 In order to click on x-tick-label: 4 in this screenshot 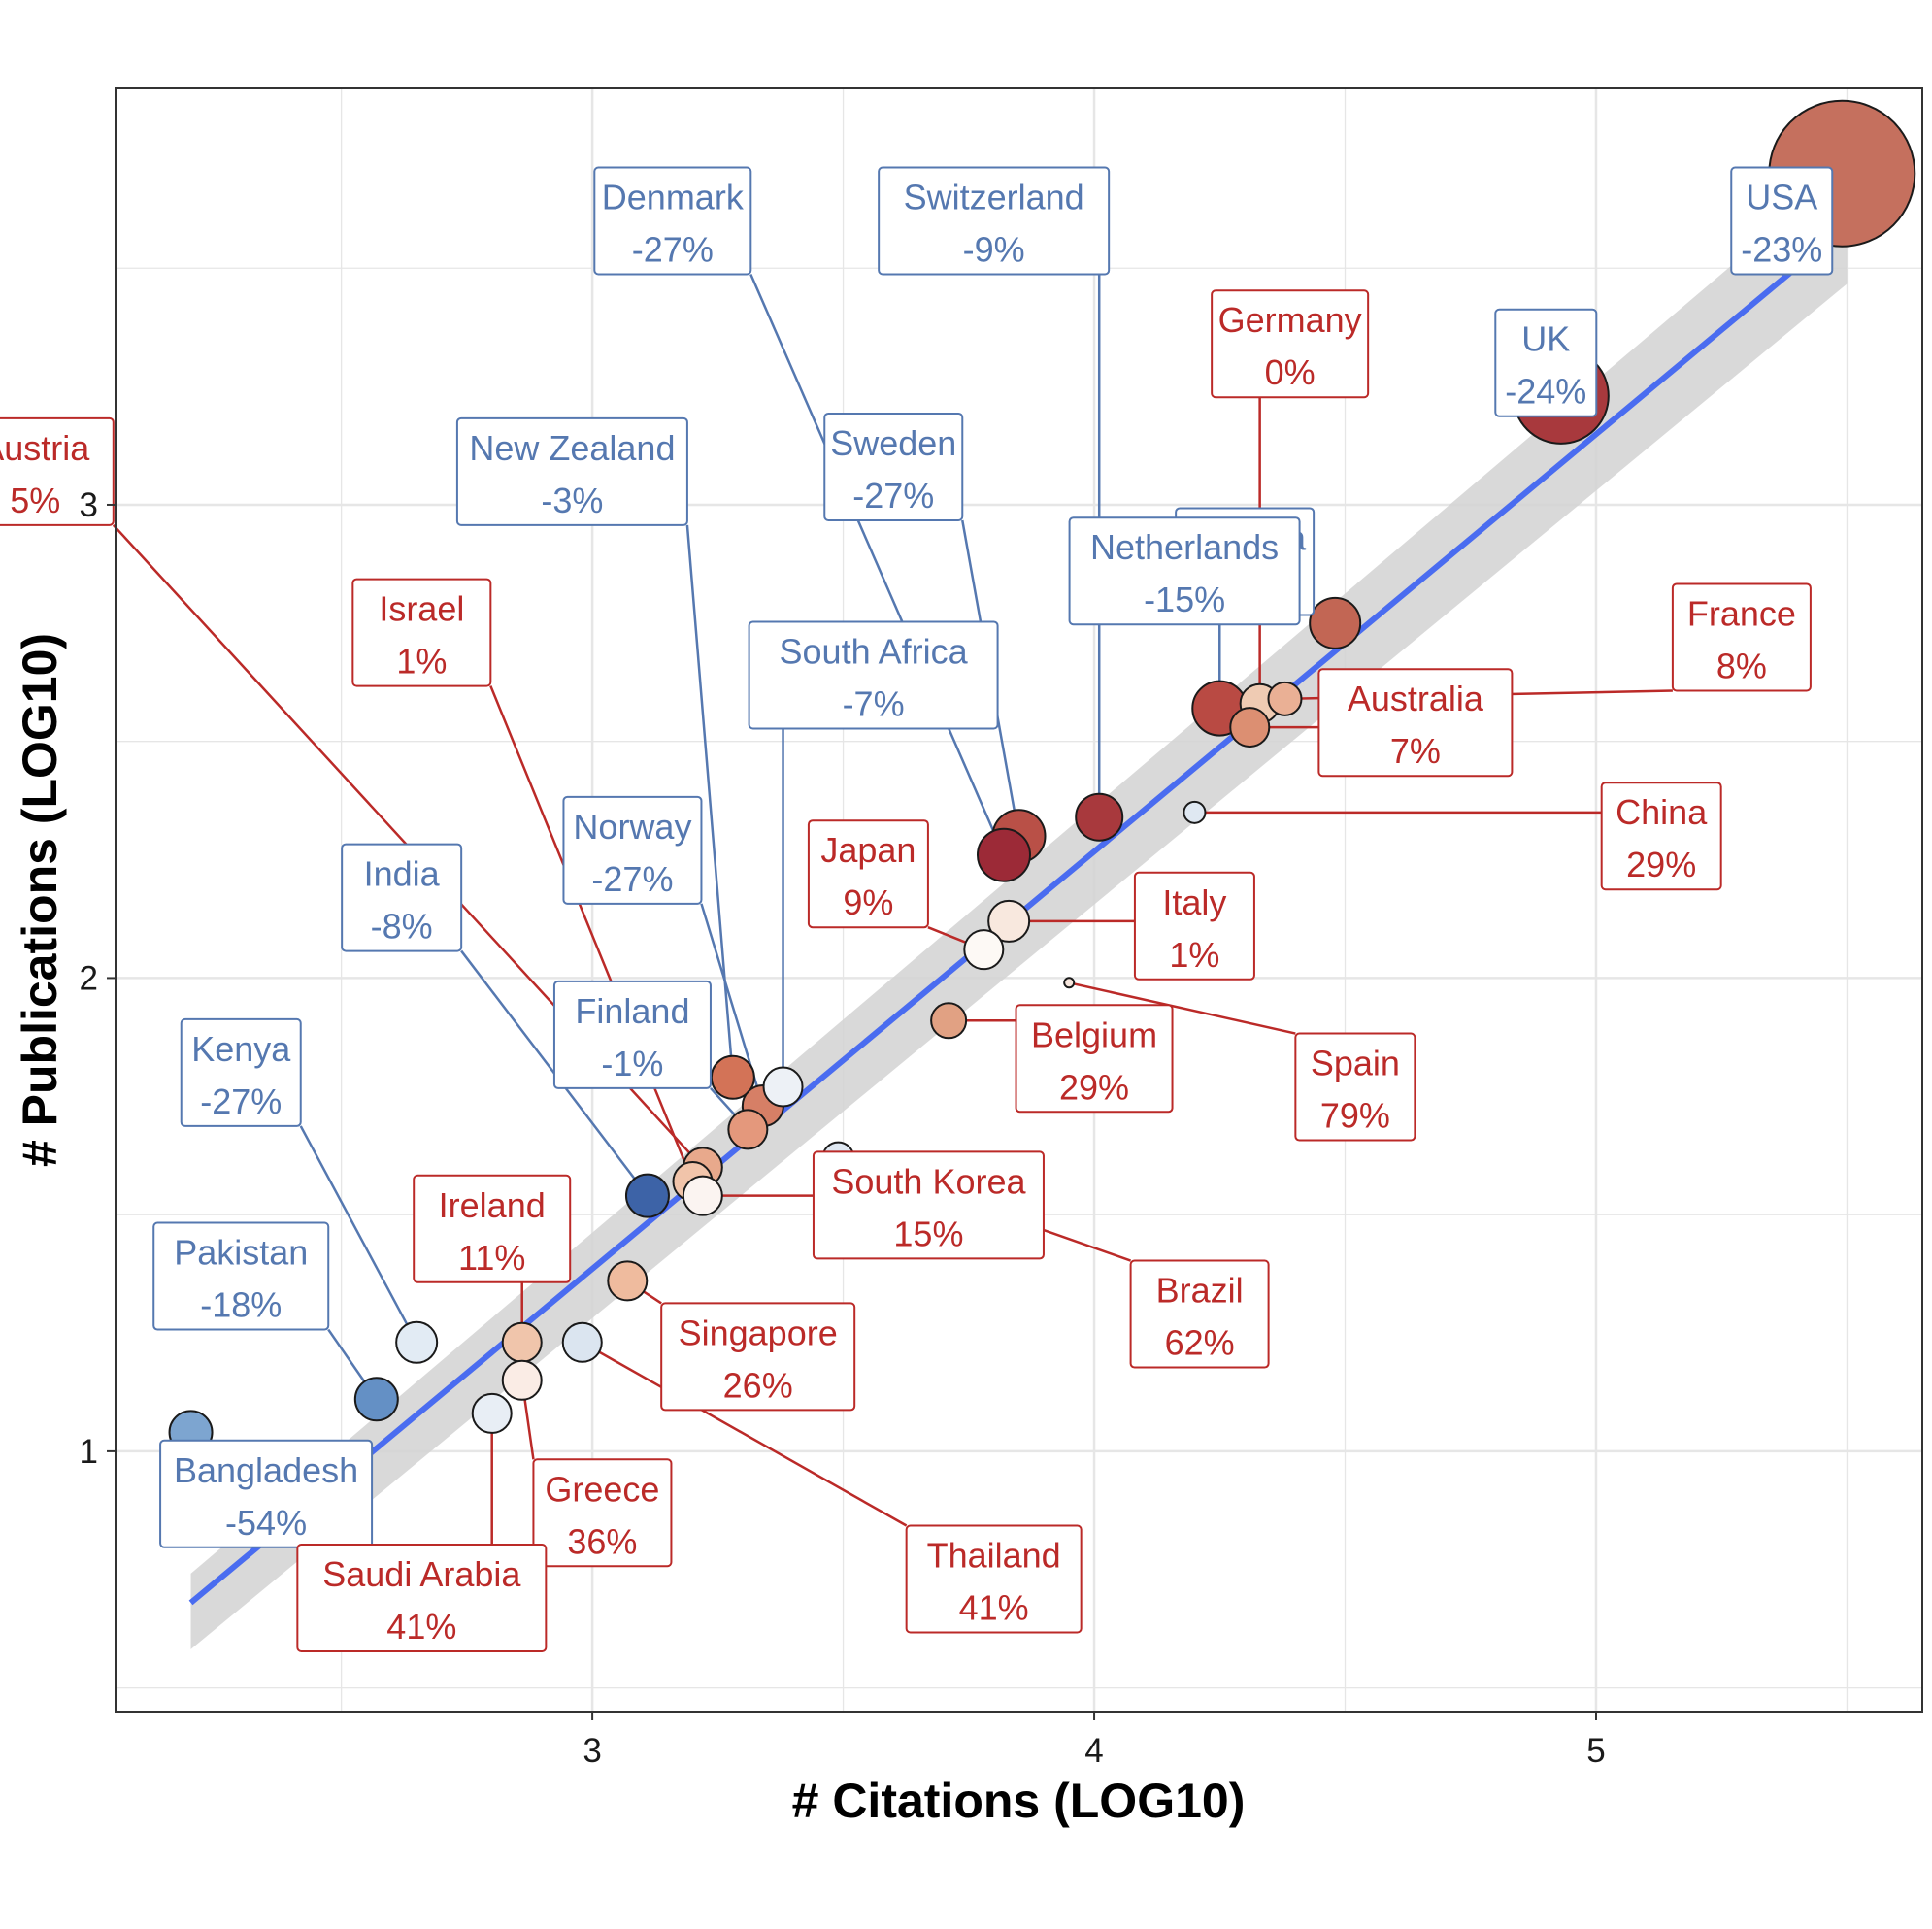, I will do `click(1093, 1751)`.